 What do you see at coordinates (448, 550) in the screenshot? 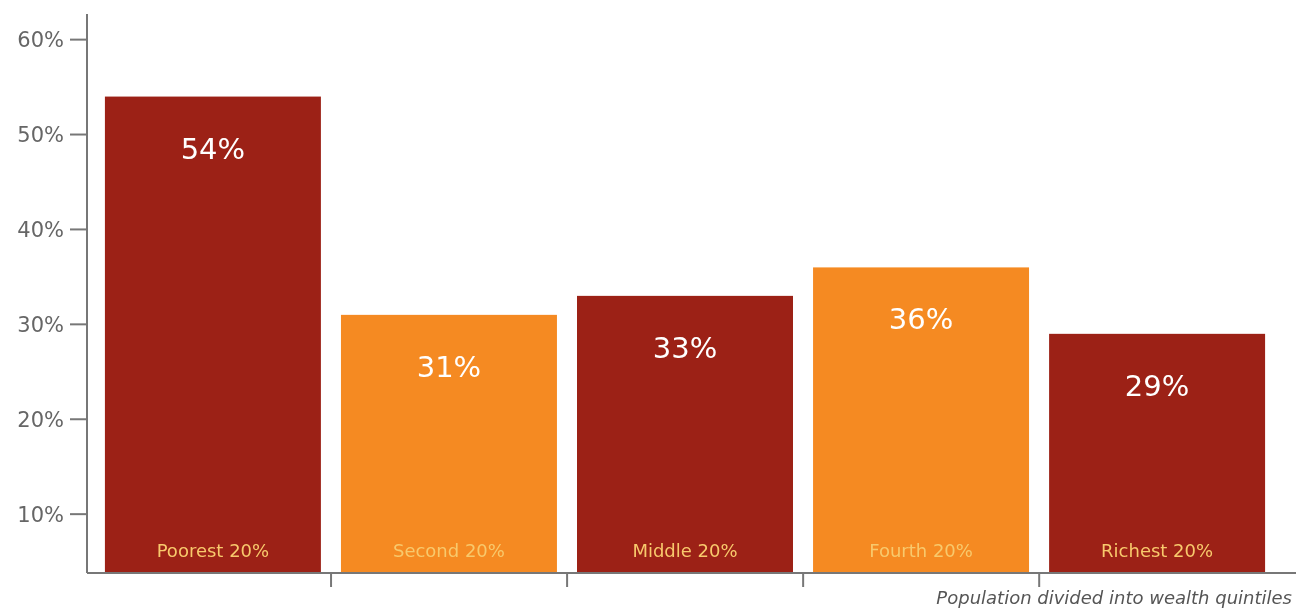
I see `x-tick-label: Second 20%` at bounding box center [448, 550].